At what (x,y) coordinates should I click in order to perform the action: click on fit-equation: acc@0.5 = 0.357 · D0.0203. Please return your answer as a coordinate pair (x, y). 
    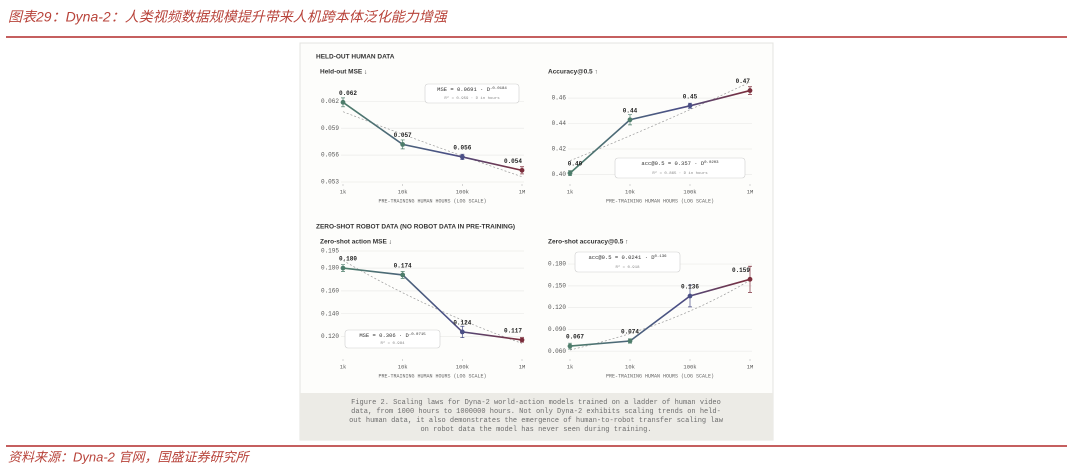
    Looking at the image, I should click on (680, 163).